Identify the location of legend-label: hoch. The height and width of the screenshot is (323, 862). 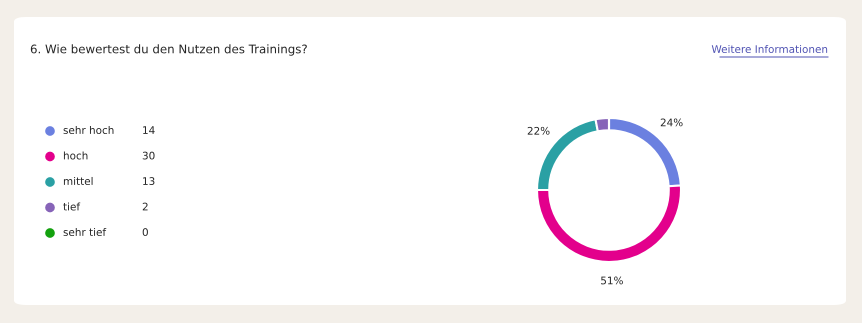
(76, 155).